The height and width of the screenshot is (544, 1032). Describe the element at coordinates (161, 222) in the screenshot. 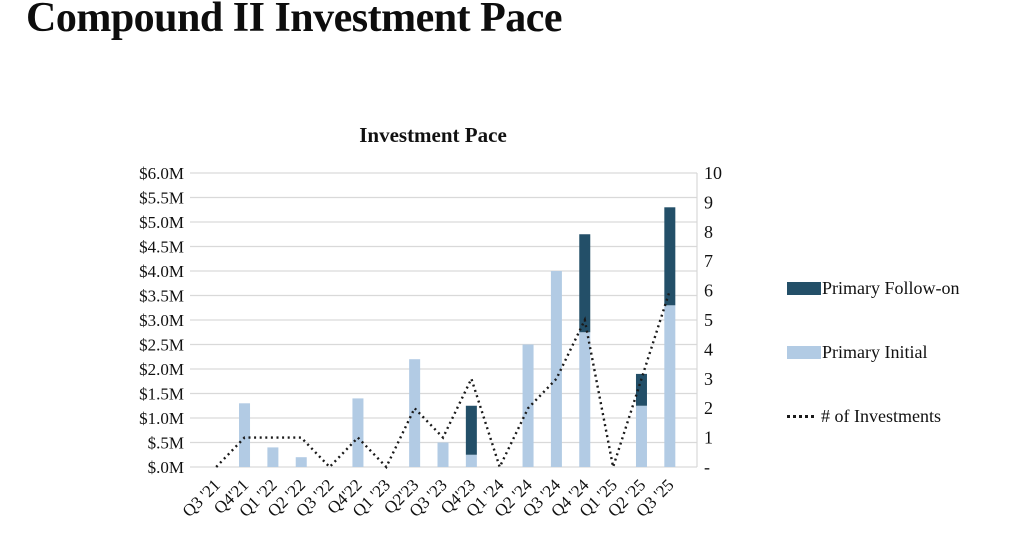

I see `left-axis-tick-label: $5.0M` at that location.